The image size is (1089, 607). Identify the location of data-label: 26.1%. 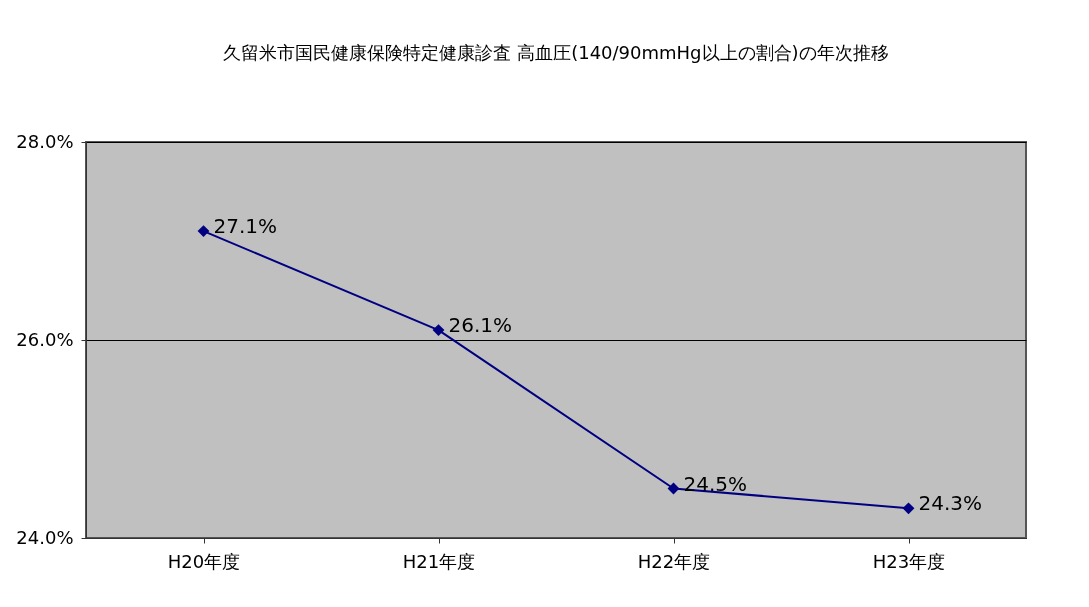
(480, 325).